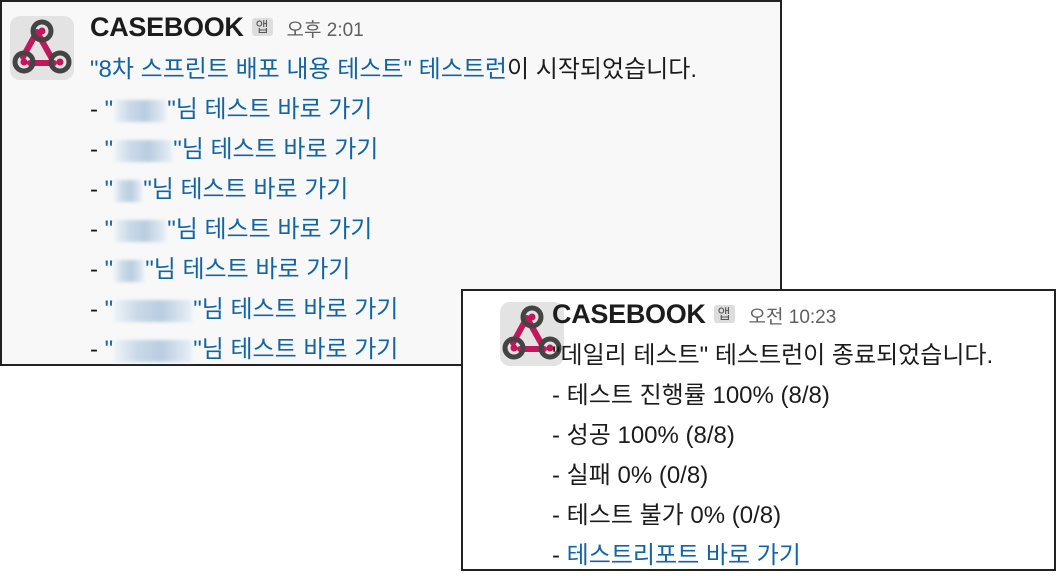 Image resolution: width=1057 pixels, height=576 pixels. What do you see at coordinates (630, 475) in the screenshot?
I see `stat-failure: - 실패 0% (0/8)` at bounding box center [630, 475].